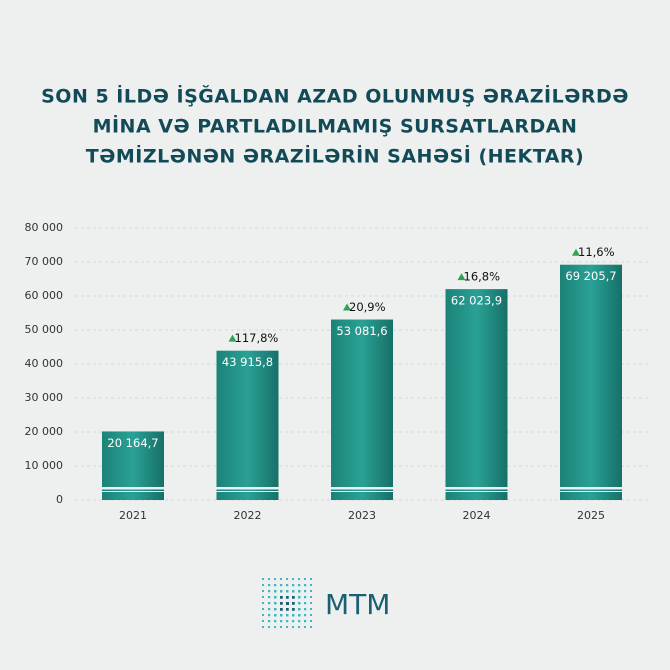  Describe the element at coordinates (44, 261) in the screenshot. I see `y-tick-label: 70 000` at that location.